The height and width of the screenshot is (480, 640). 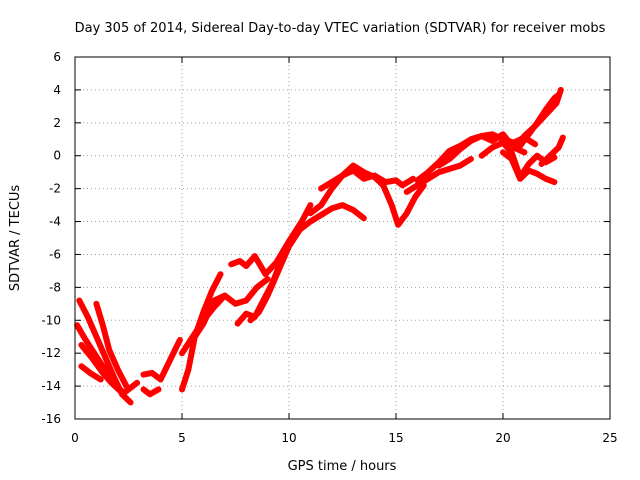 What do you see at coordinates (502, 438) in the screenshot?
I see `x-tick-label: 20` at bounding box center [502, 438].